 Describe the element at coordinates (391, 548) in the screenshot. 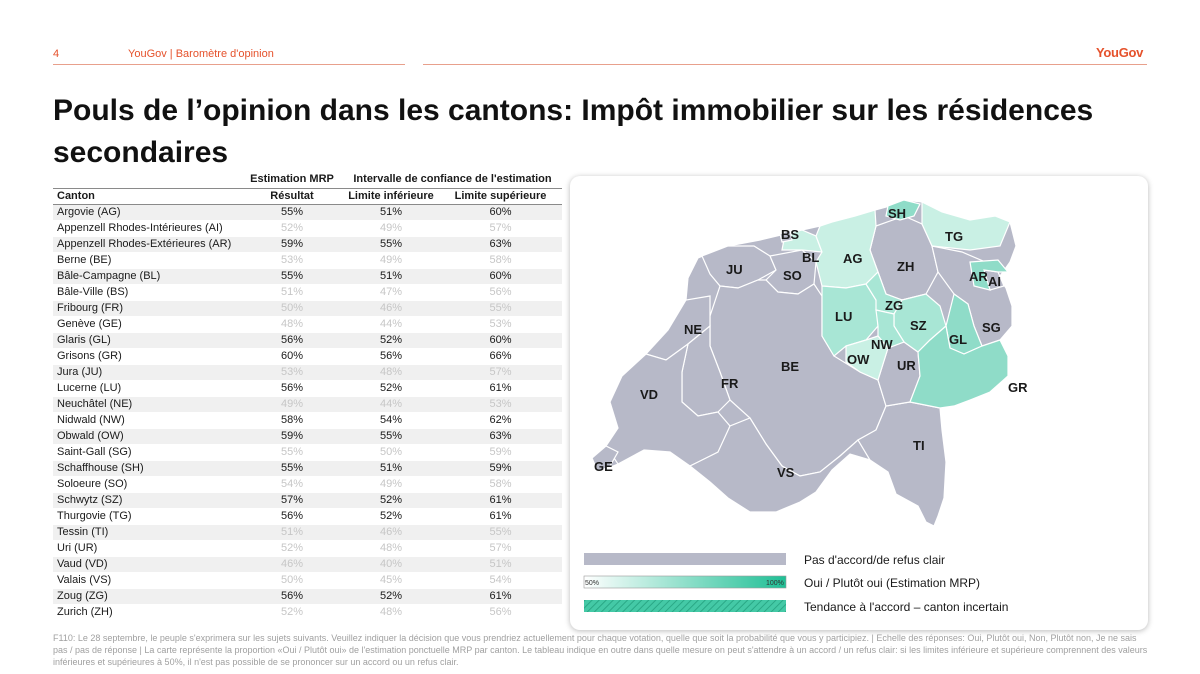

I see `cell-lower: 48%` at that location.